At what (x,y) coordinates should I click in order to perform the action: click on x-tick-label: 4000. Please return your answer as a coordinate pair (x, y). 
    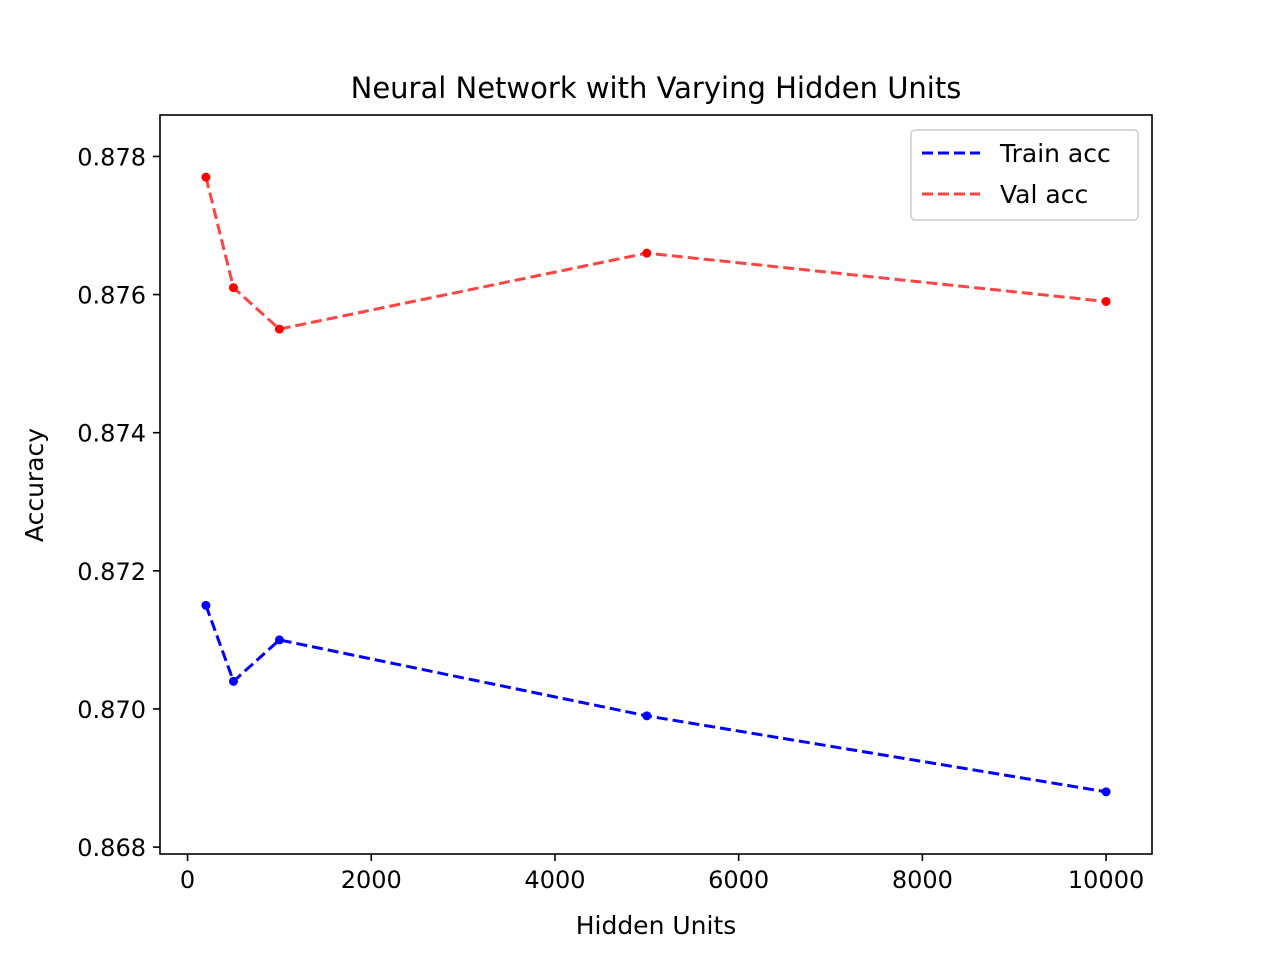
    Looking at the image, I should click on (554, 880).